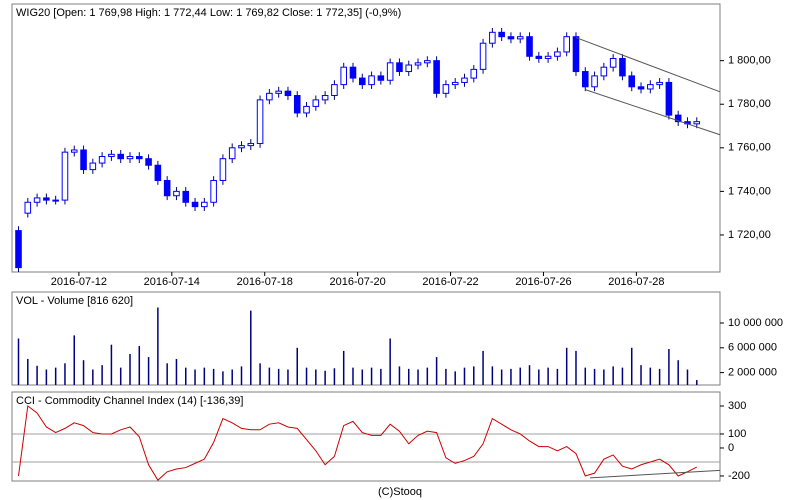  What do you see at coordinates (400, 492) in the screenshot?
I see `footer: (C)Stooq` at bounding box center [400, 492].